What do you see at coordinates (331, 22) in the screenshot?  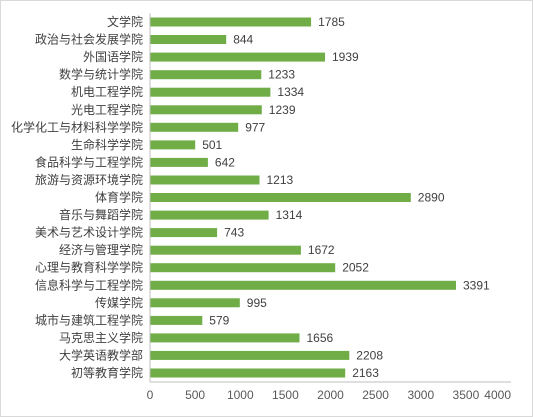 I see `data-label: 1785` at bounding box center [331, 22].